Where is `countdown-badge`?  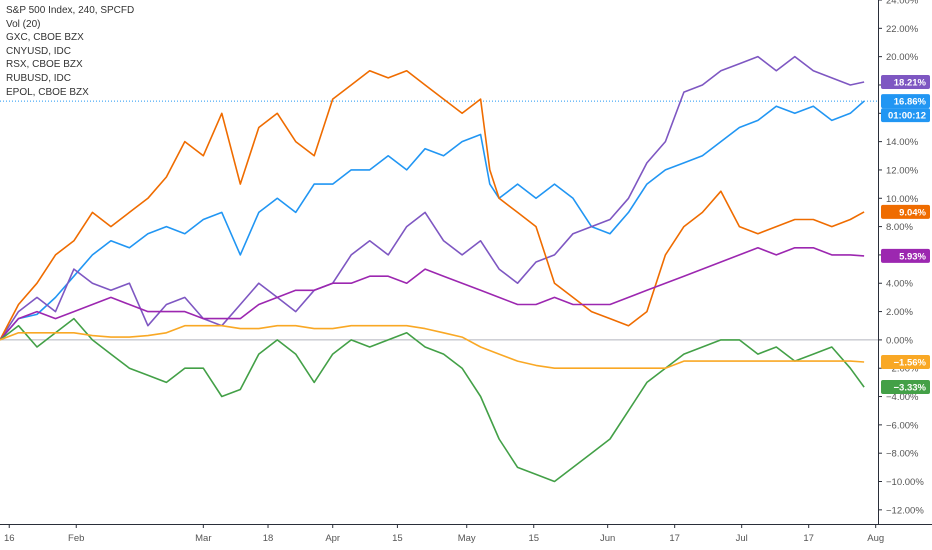 countdown-badge is located at coordinates (905, 115).